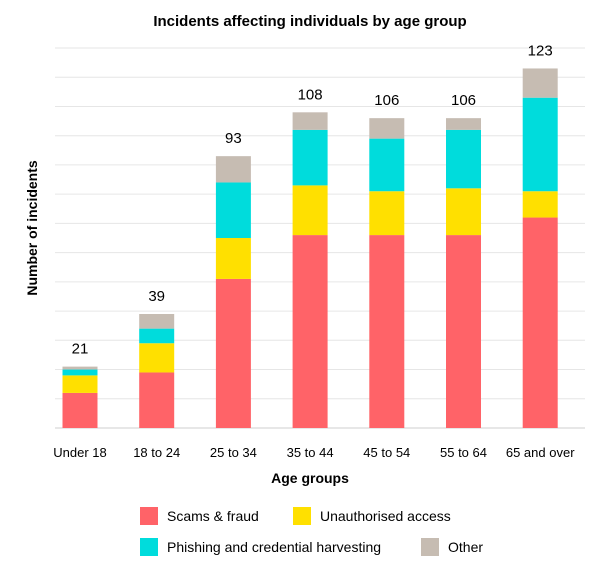  I want to click on total-label: 108, so click(310, 94).